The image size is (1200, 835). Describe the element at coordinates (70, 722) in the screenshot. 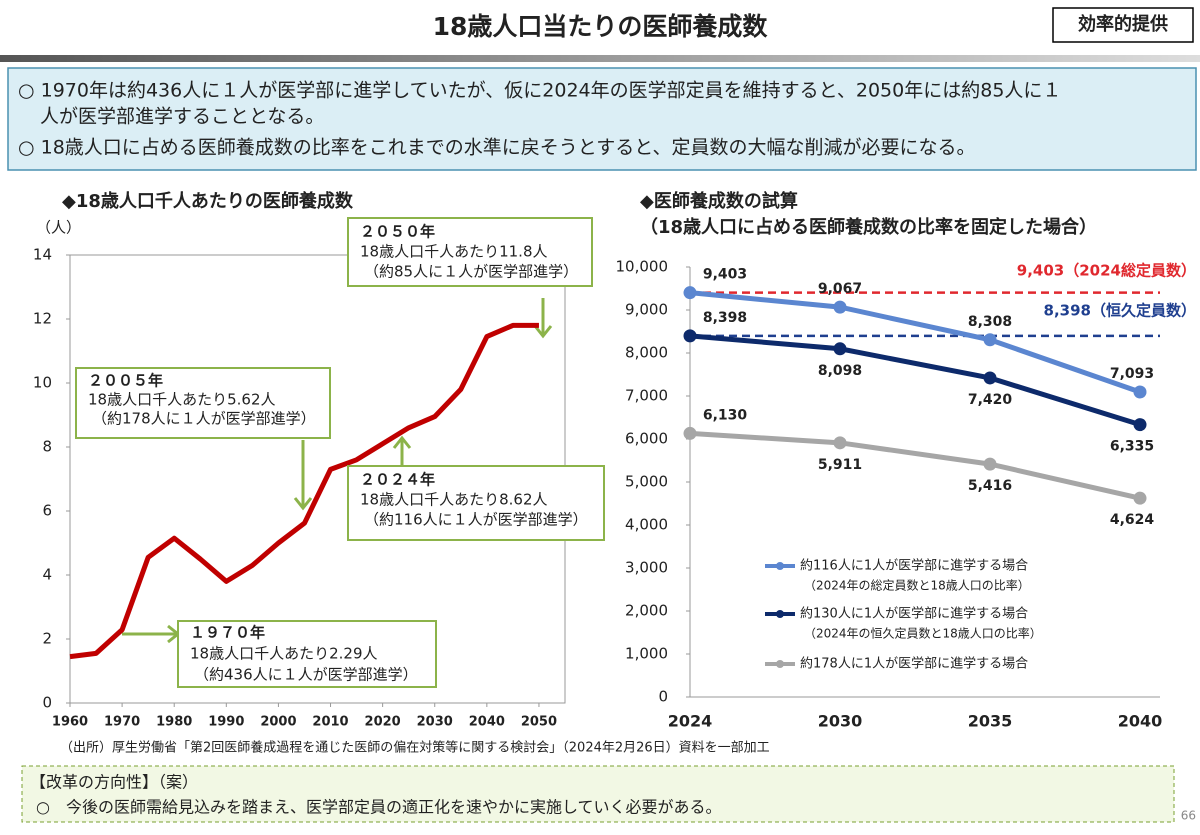

I see `x-tick-label: 1960` at that location.